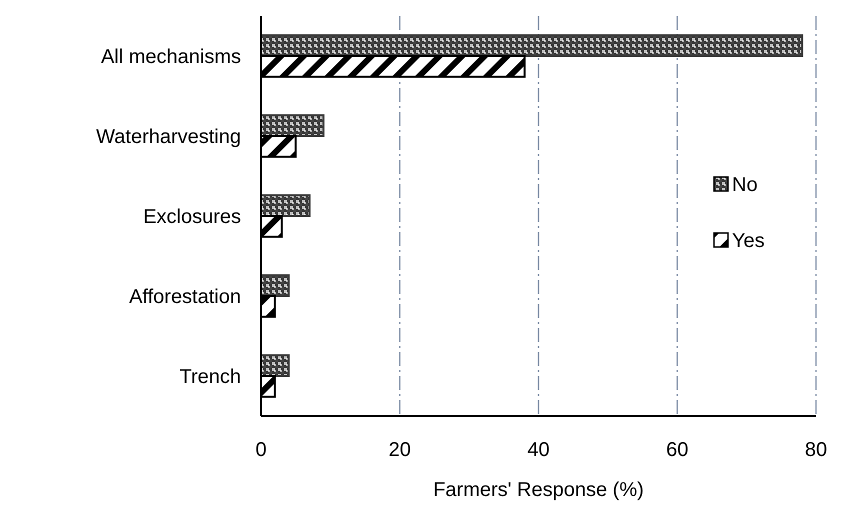  Describe the element at coordinates (210, 377) in the screenshot. I see `y-tick-label: Trench` at that location.